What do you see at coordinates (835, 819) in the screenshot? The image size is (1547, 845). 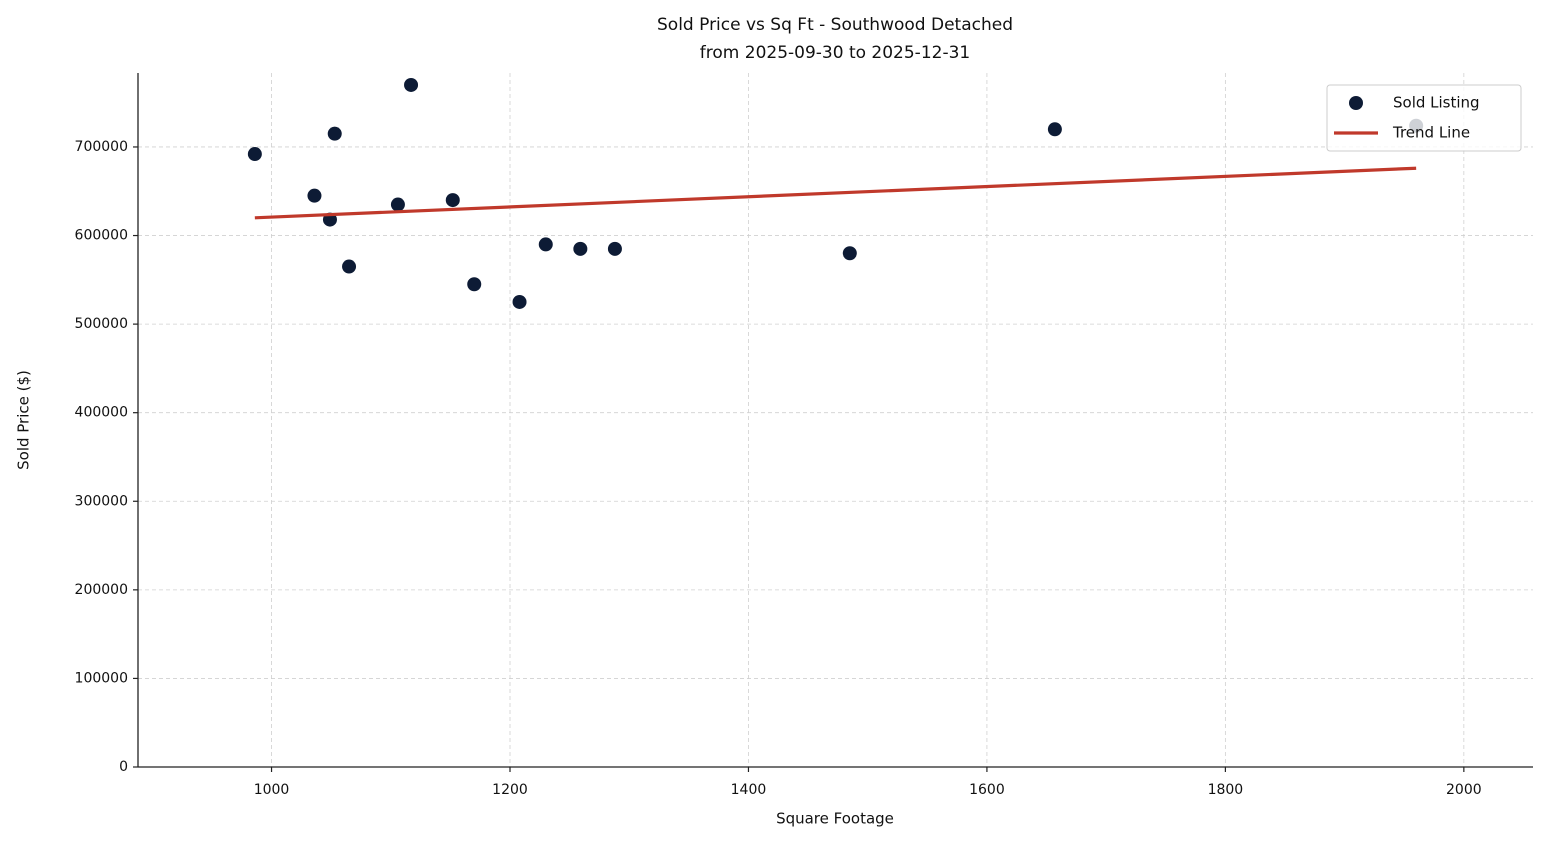 I see `x-axis-label: Square Footage` at bounding box center [835, 819].